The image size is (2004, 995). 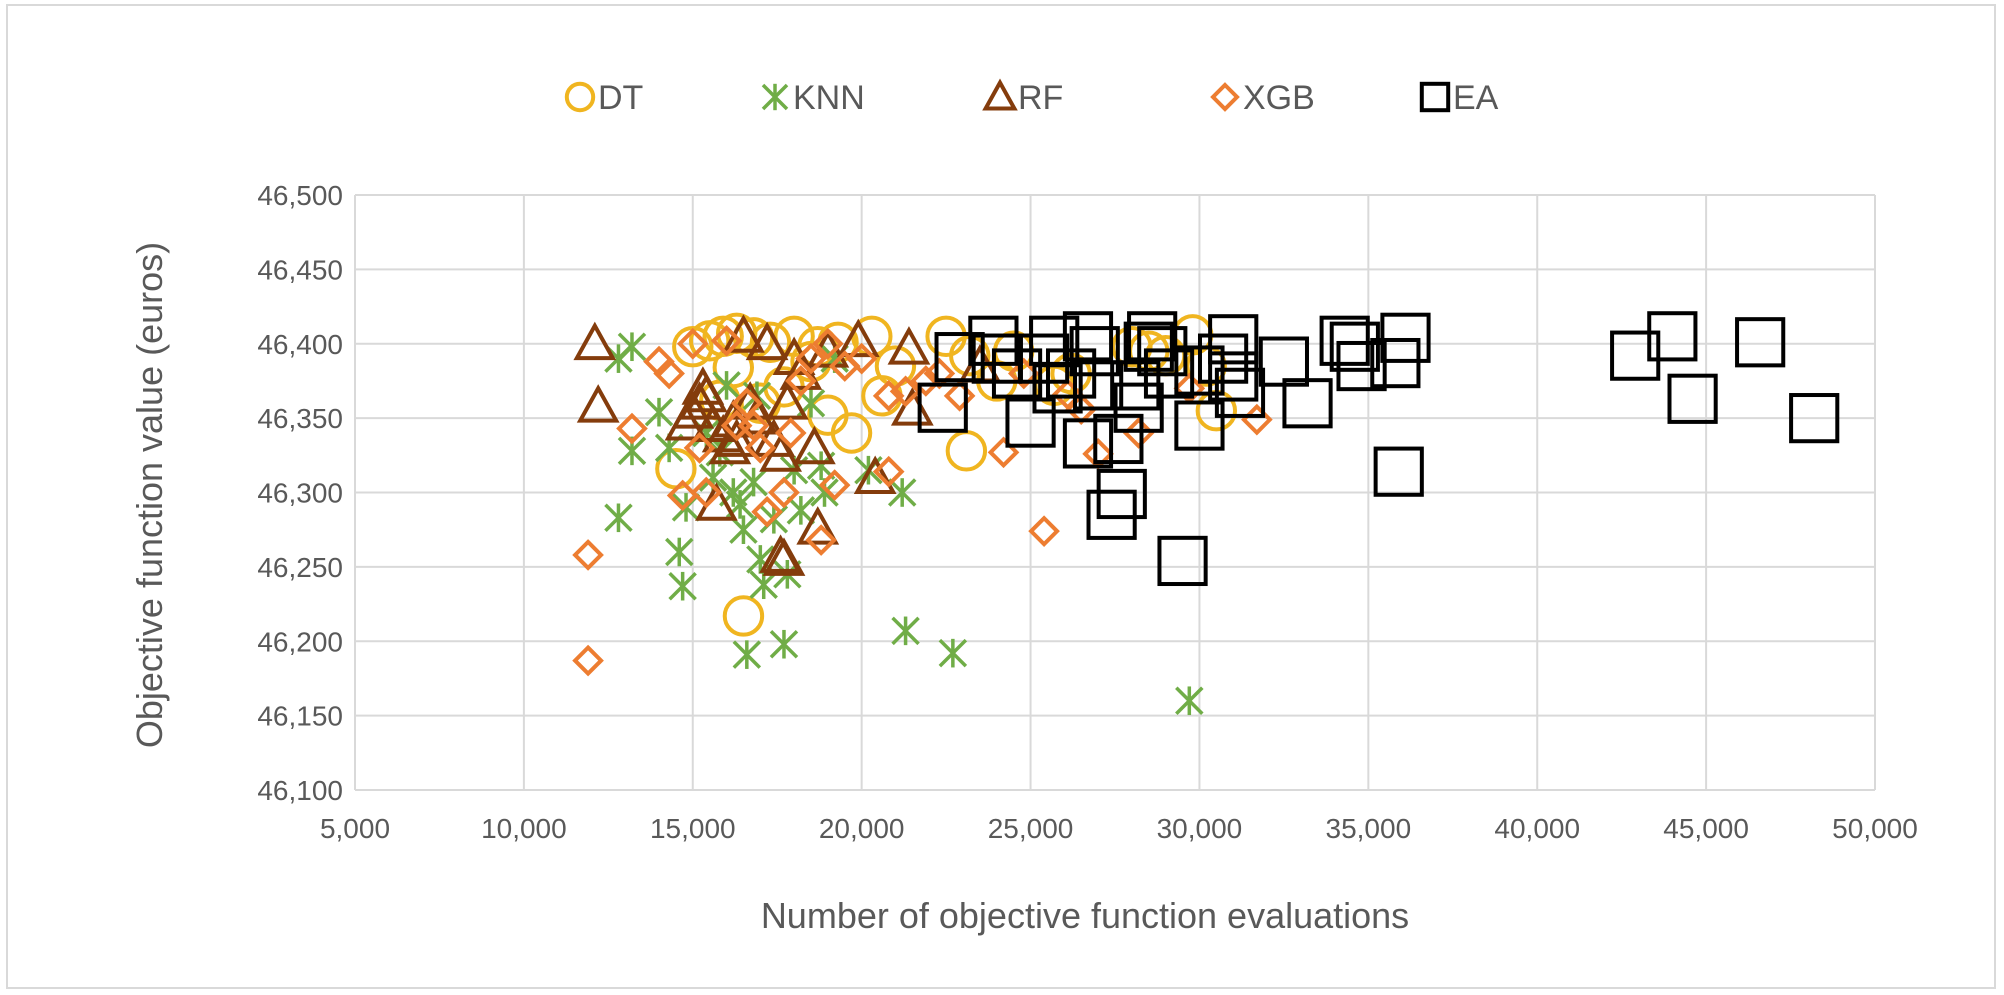 What do you see at coordinates (300, 418) in the screenshot?
I see `y-tick-label: 46,350` at bounding box center [300, 418].